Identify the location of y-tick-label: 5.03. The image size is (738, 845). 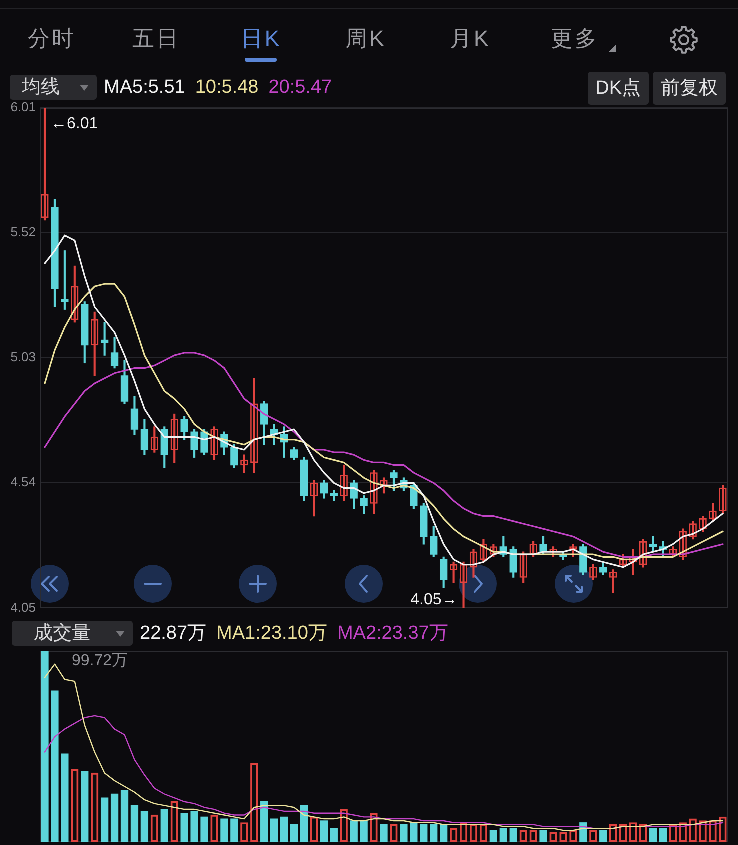
(23, 357).